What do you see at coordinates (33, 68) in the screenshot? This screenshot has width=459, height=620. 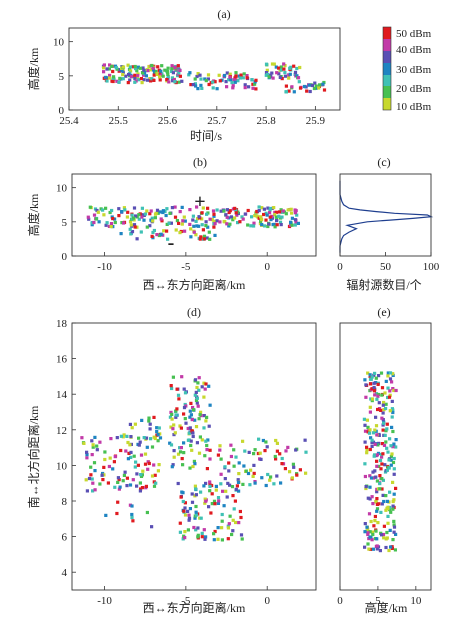 I see `panel-a-ylabel: 高度/km` at bounding box center [33, 68].